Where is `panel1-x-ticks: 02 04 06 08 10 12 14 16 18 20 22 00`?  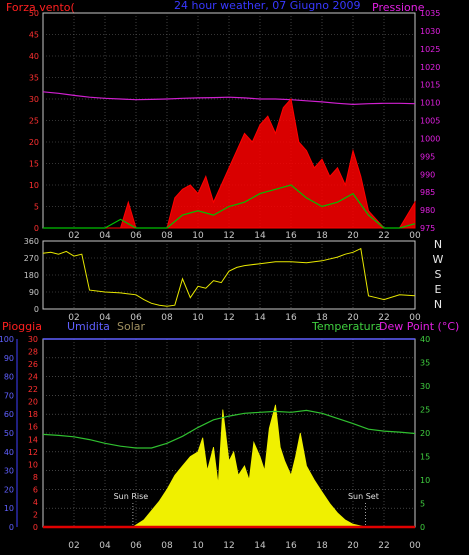
panel1-x-ticks: 02 04 06 08 10 12 14 16 18 20 22 00 is located at coordinates (244, 236).